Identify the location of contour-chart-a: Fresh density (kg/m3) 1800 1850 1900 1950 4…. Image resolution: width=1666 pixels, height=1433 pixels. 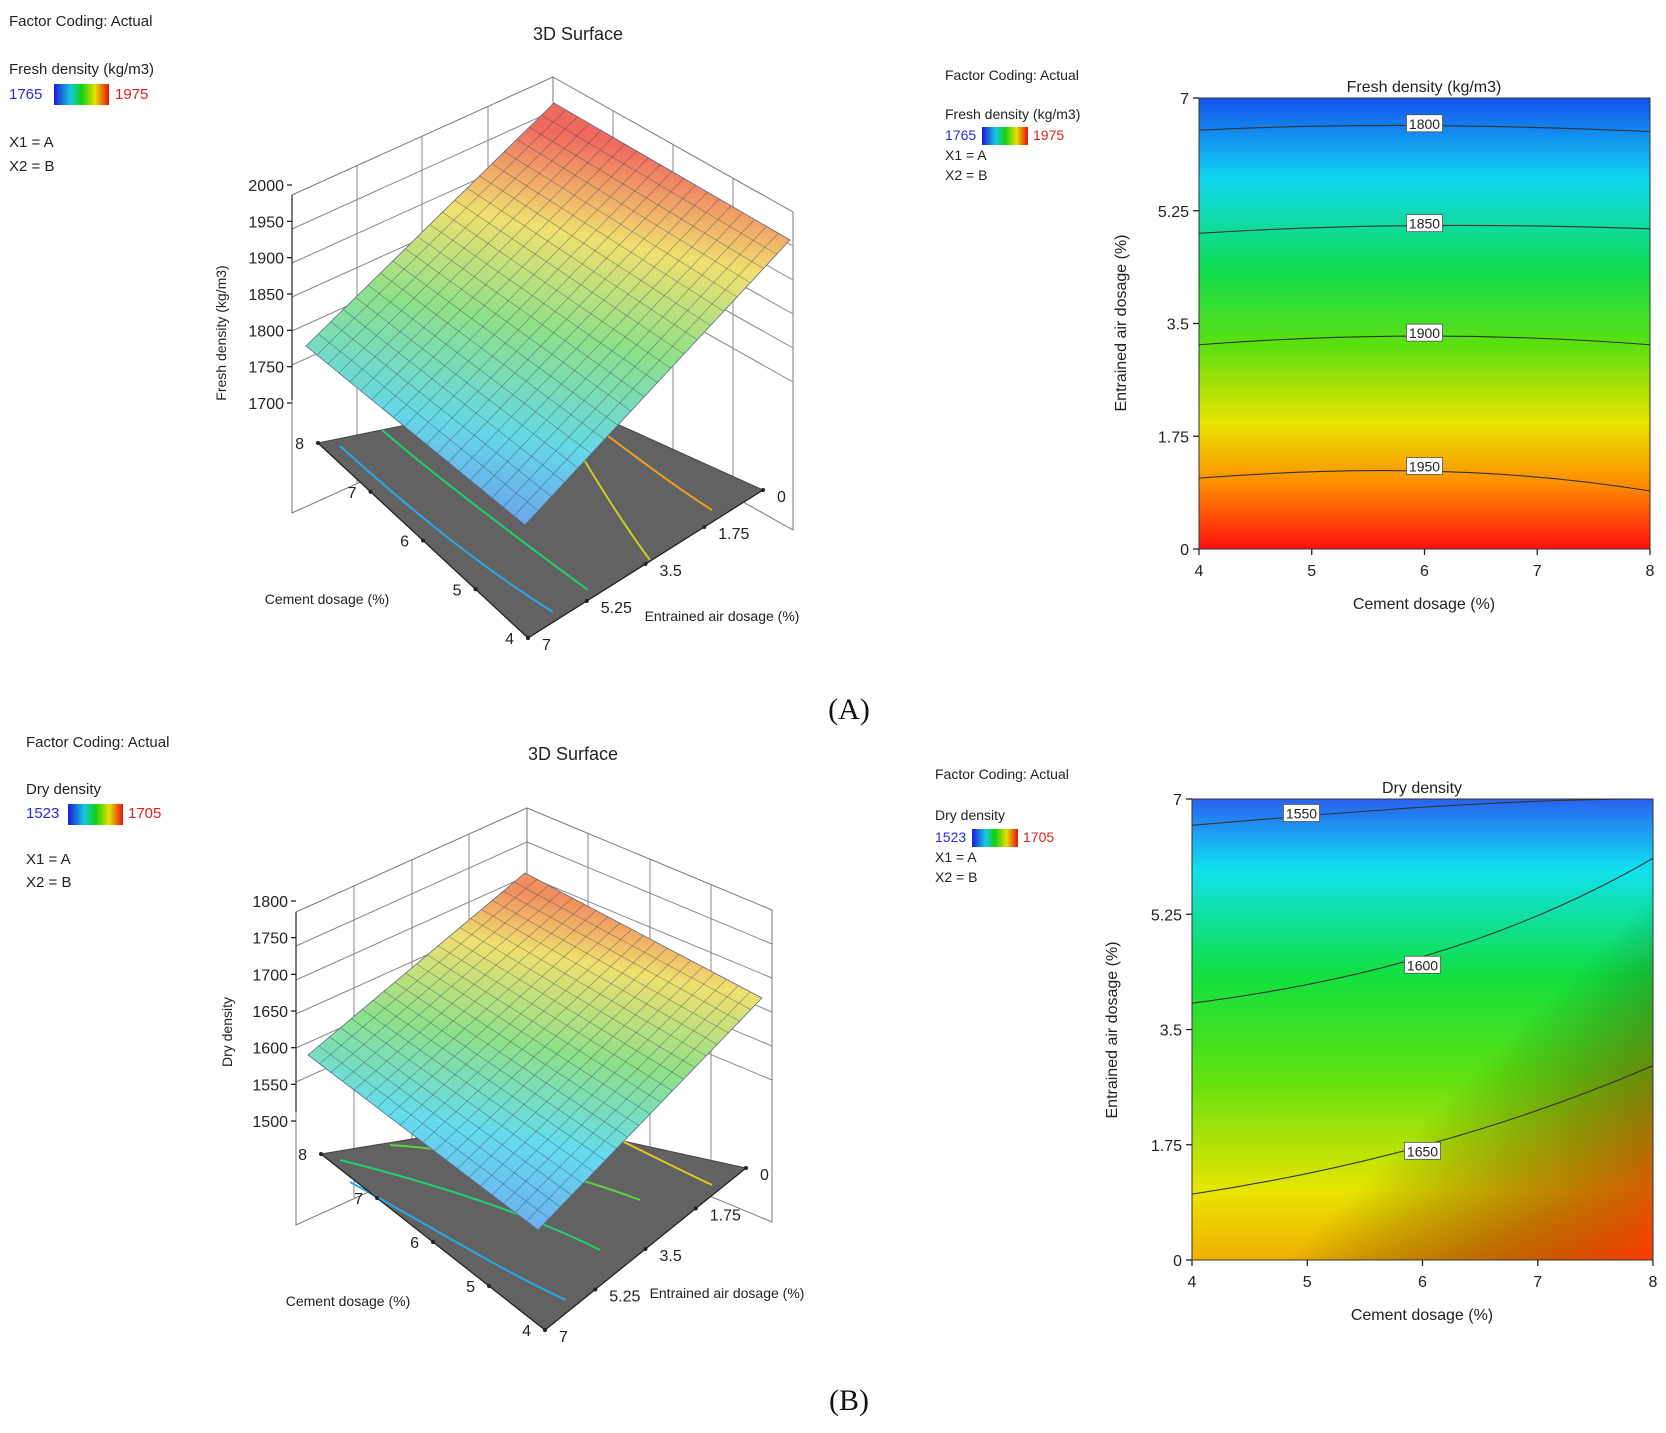
(1384, 346).